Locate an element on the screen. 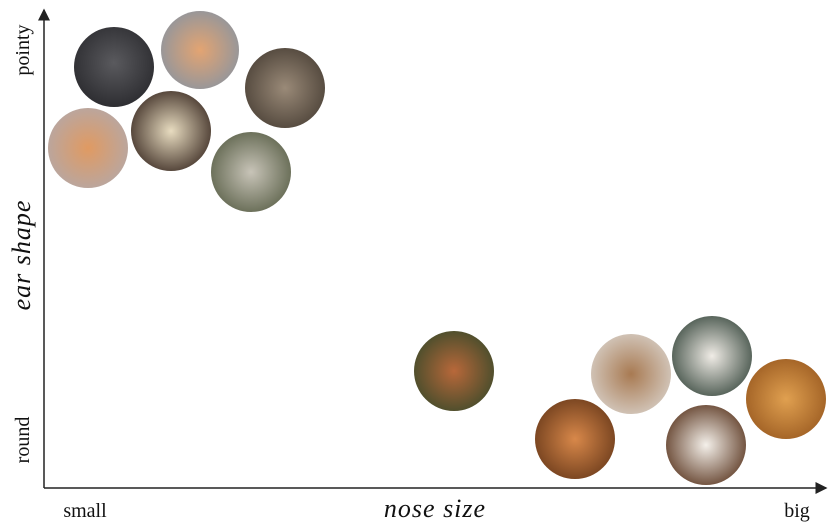 The image size is (830, 522). y-axis-title: ear shape is located at coordinates (21, 255).